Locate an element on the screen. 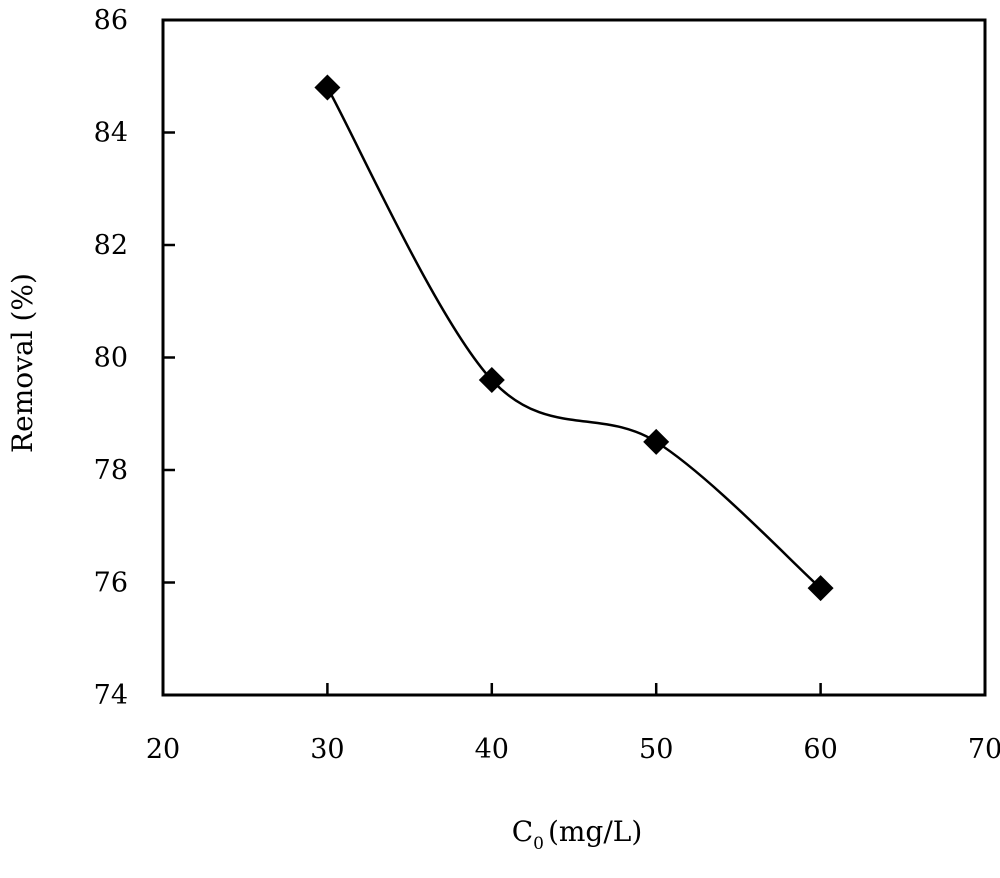 The image size is (1000, 878). y-tick-label: 84 is located at coordinates (111, 133).